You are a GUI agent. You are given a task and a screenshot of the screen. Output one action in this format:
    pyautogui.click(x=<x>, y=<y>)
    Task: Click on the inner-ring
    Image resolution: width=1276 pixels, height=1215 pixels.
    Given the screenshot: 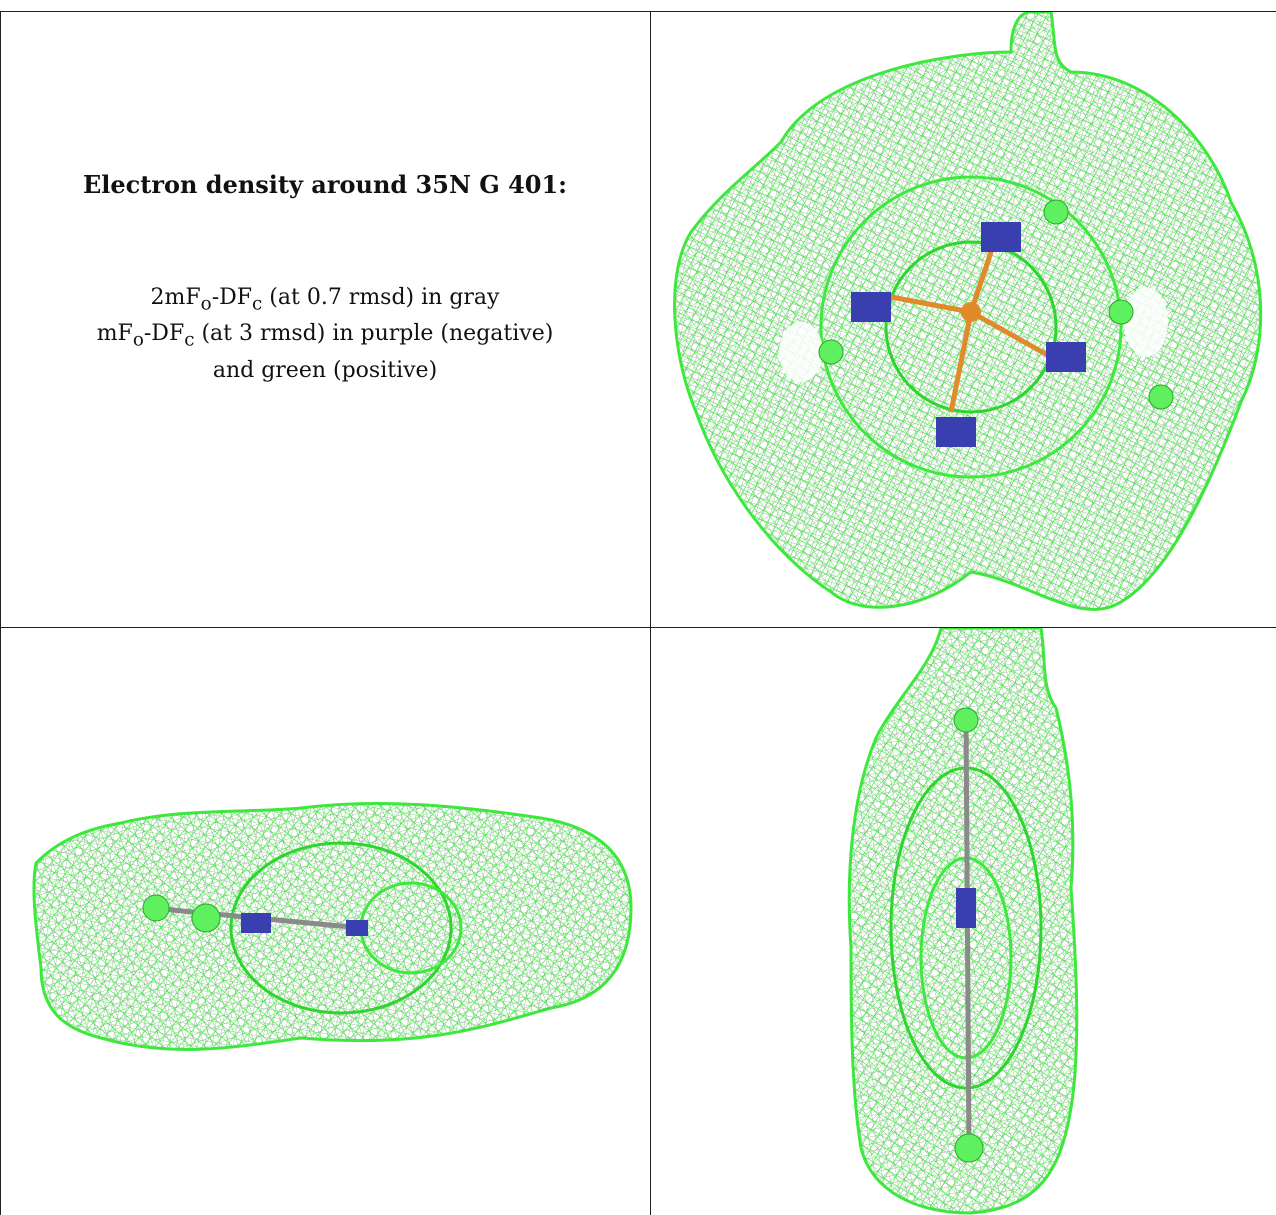 What is the action you would take?
    pyautogui.click(x=971, y=327)
    